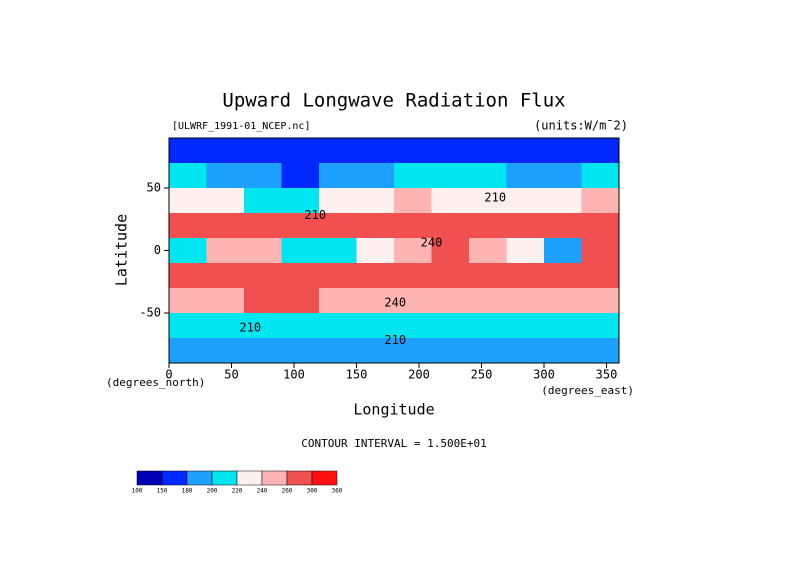  I want to click on y-axis-label: Latitude, so click(122, 250).